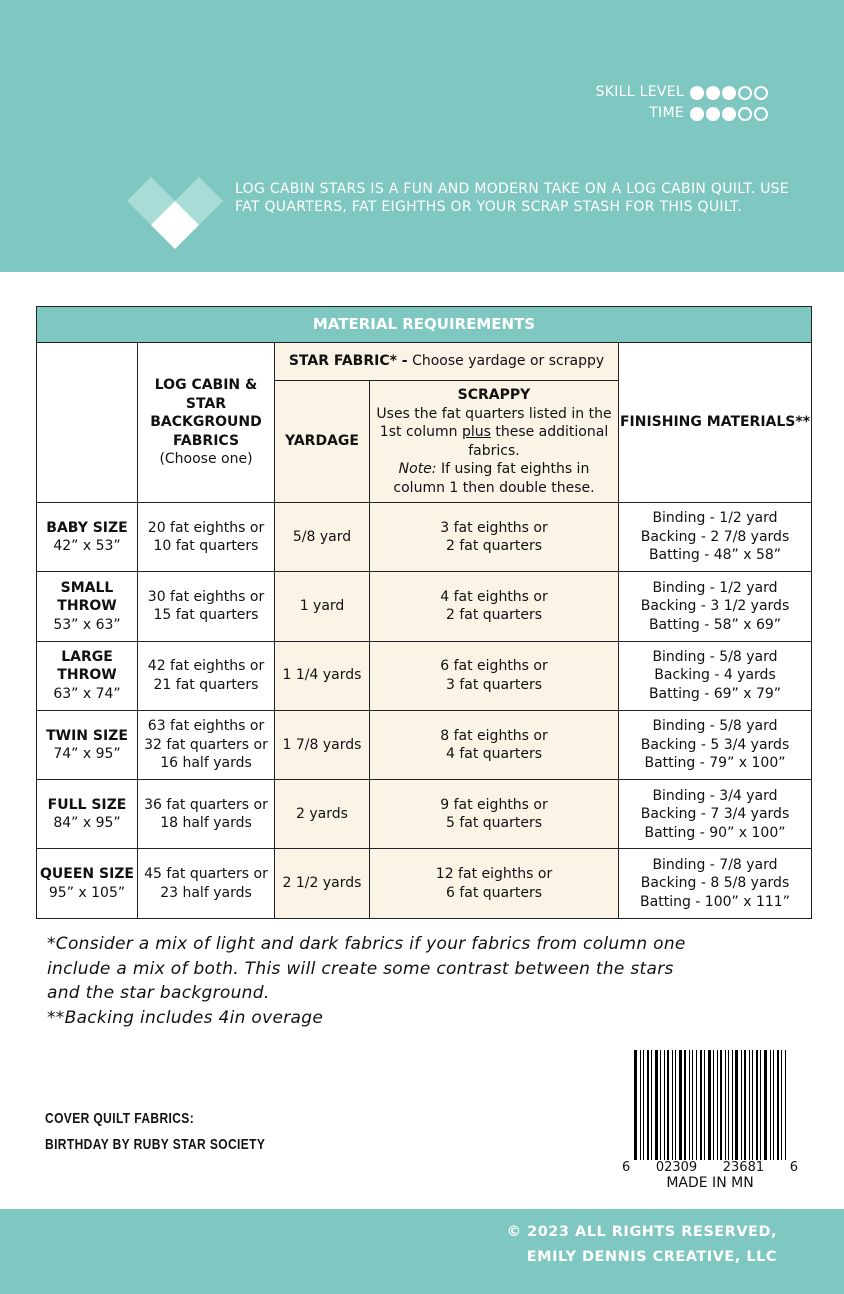 Image resolution: width=844 pixels, height=1294 pixels. I want to click on bg-line: 32 fat quarters or, so click(206, 744).